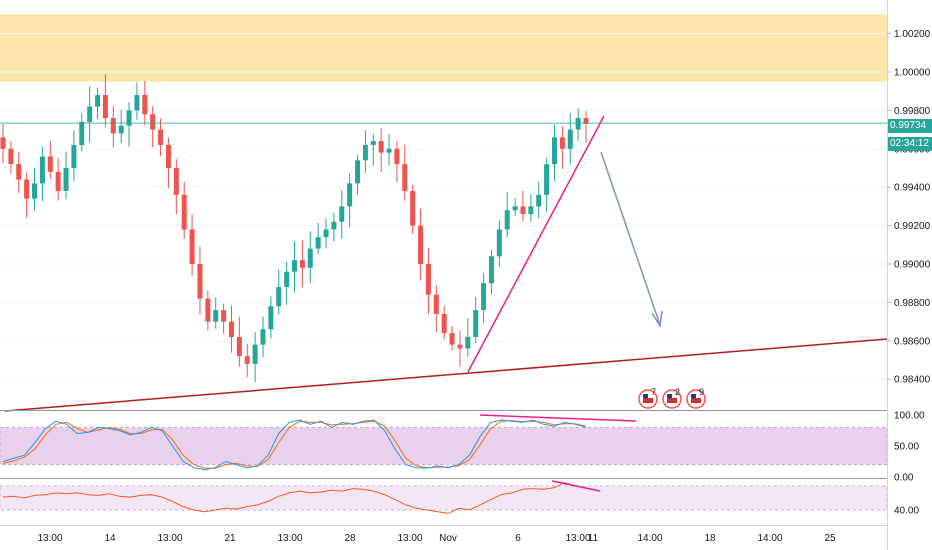  What do you see at coordinates (518, 538) in the screenshot?
I see `time-tick-label: 6` at bounding box center [518, 538].